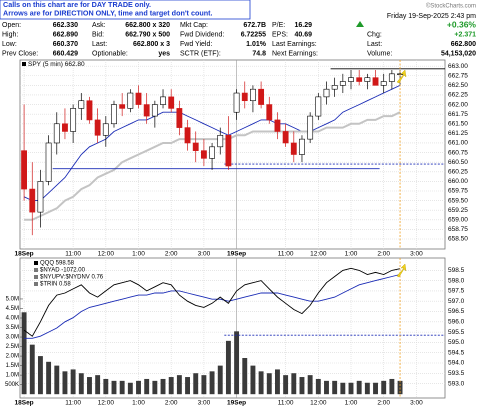 This screenshot has width=480, height=406. I want to click on y-tick-label: 594.5, so click(456, 352).